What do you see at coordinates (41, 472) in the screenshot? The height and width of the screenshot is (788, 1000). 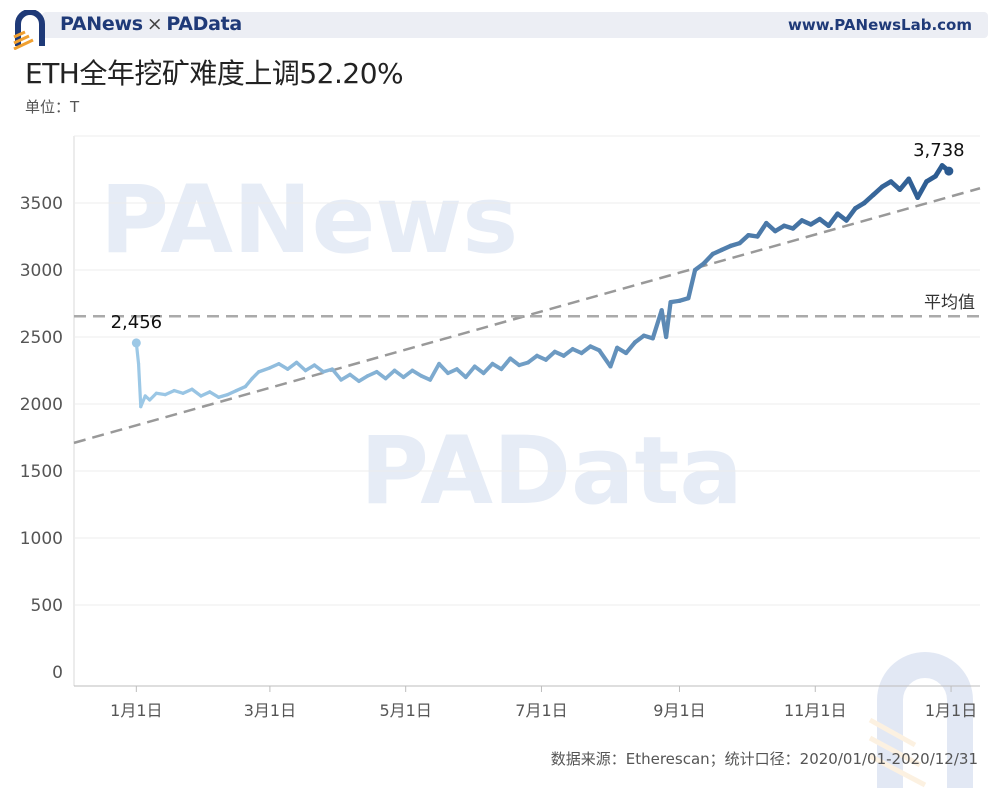 I see `y-tick-label: 1500` at bounding box center [41, 472].